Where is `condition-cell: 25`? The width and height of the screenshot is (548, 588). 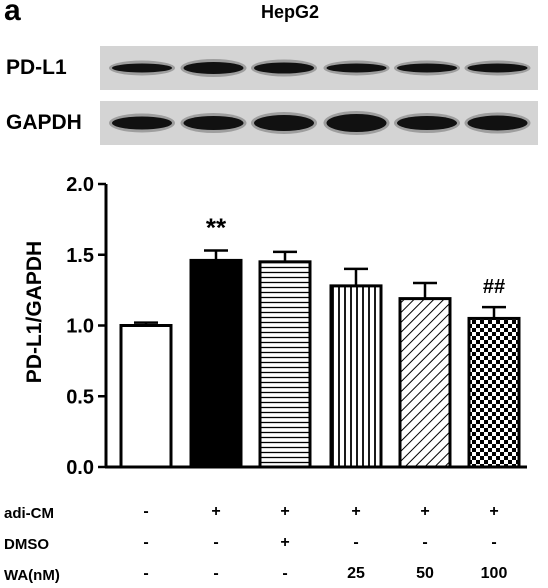 condition-cell: 25 is located at coordinates (356, 573).